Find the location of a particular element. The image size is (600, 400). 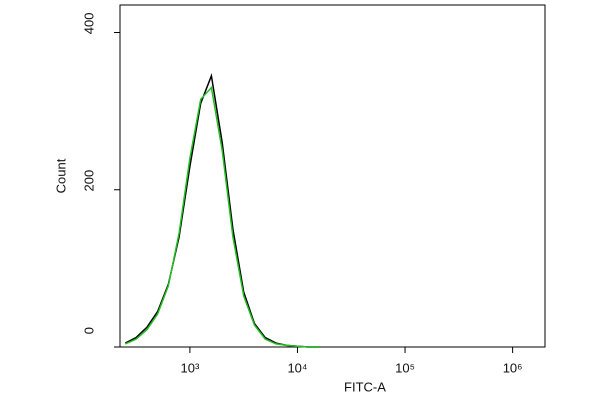

y-tick-label: 400 is located at coordinates (88, 24).